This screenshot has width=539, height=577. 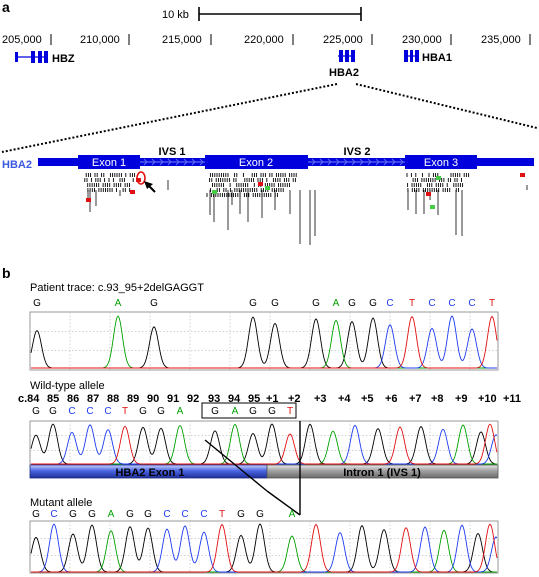 I want to click on variant-highlight-circle, so click(x=141, y=178).